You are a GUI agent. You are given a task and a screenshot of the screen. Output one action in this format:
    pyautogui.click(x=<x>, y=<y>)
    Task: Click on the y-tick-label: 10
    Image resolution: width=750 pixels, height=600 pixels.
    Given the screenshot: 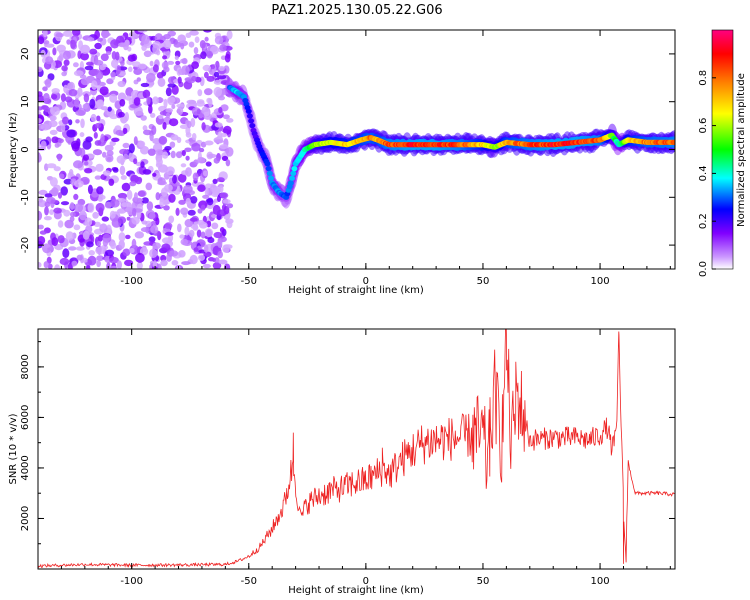 What is the action you would take?
    pyautogui.click(x=25, y=101)
    